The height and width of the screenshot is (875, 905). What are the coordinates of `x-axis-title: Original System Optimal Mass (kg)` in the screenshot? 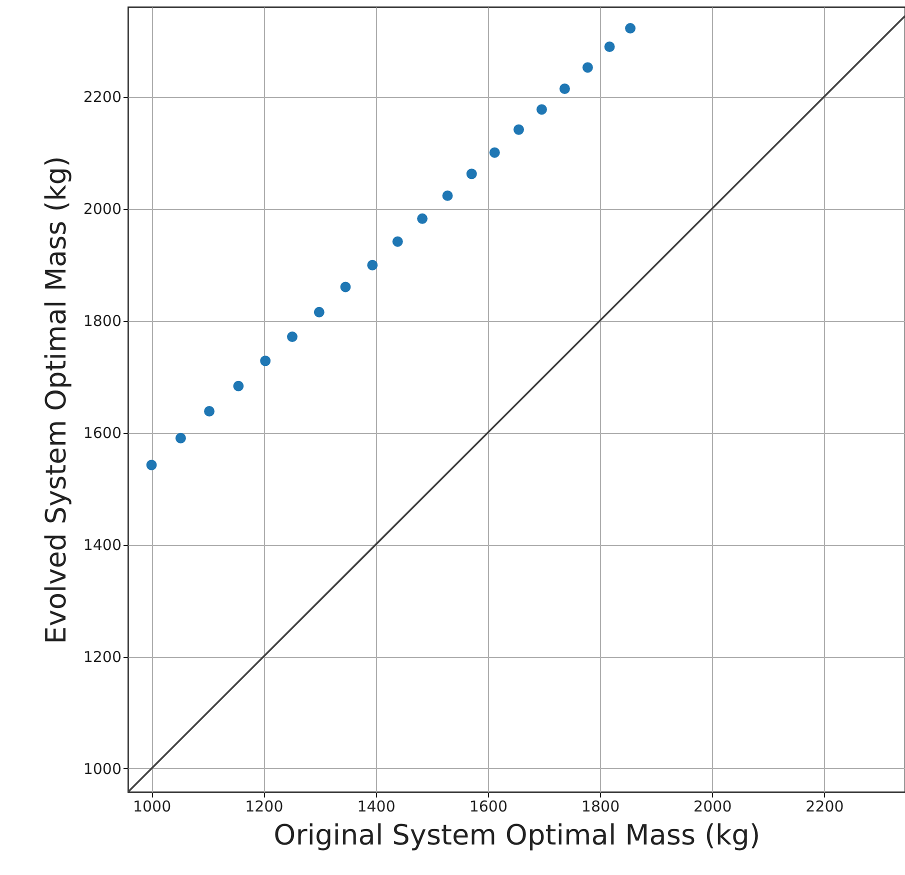 It's located at (517, 835).